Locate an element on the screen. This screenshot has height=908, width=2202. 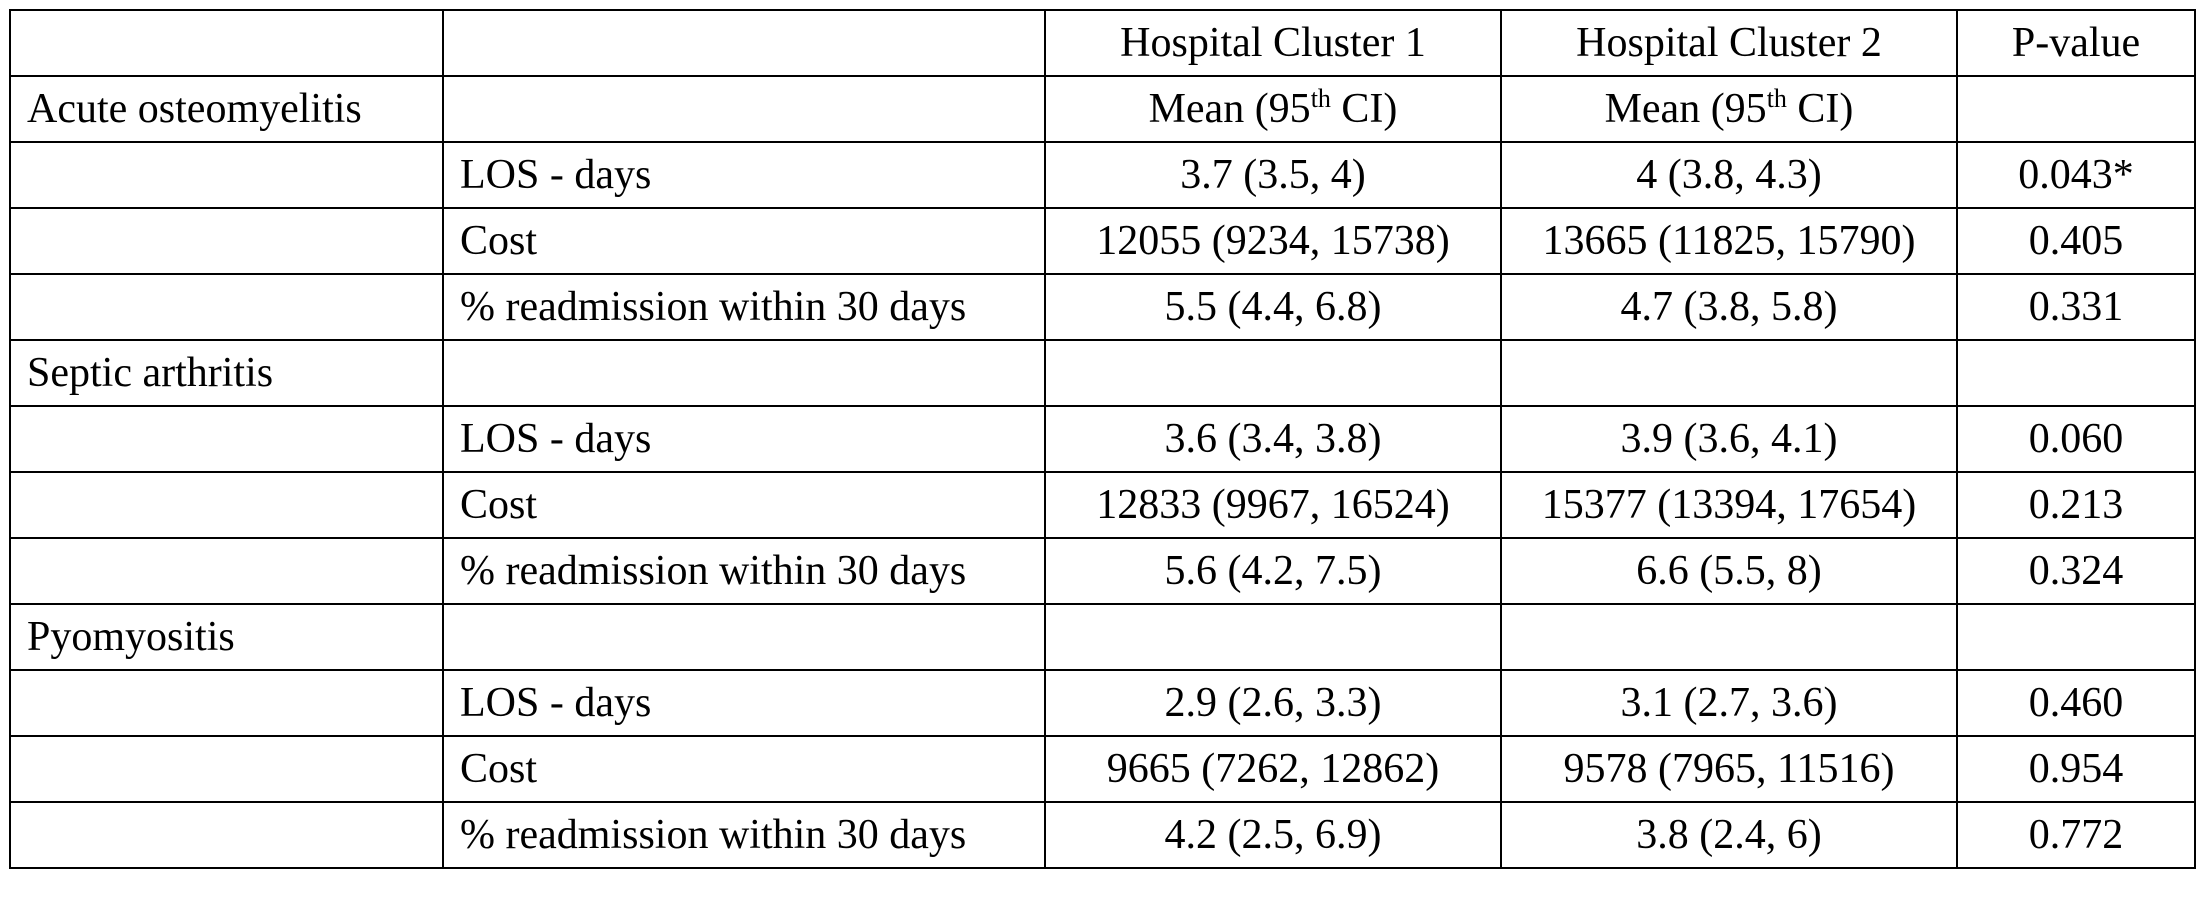
group-name: Septic arthritis is located at coordinates (226, 373).